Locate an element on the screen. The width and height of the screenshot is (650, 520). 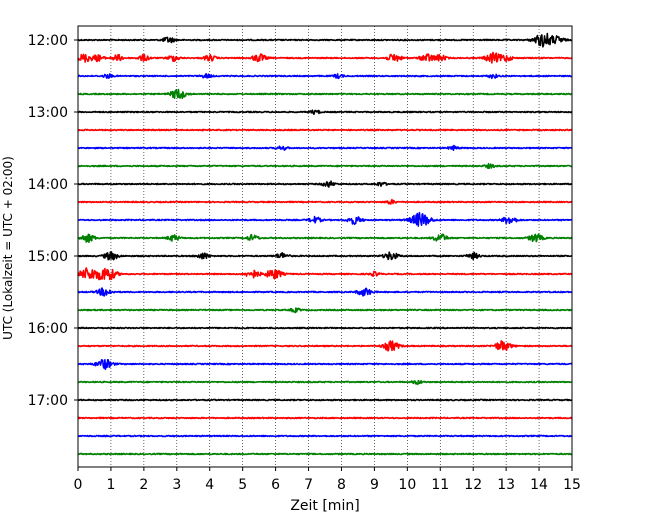
x-tick-label: 3 is located at coordinates (176, 485).